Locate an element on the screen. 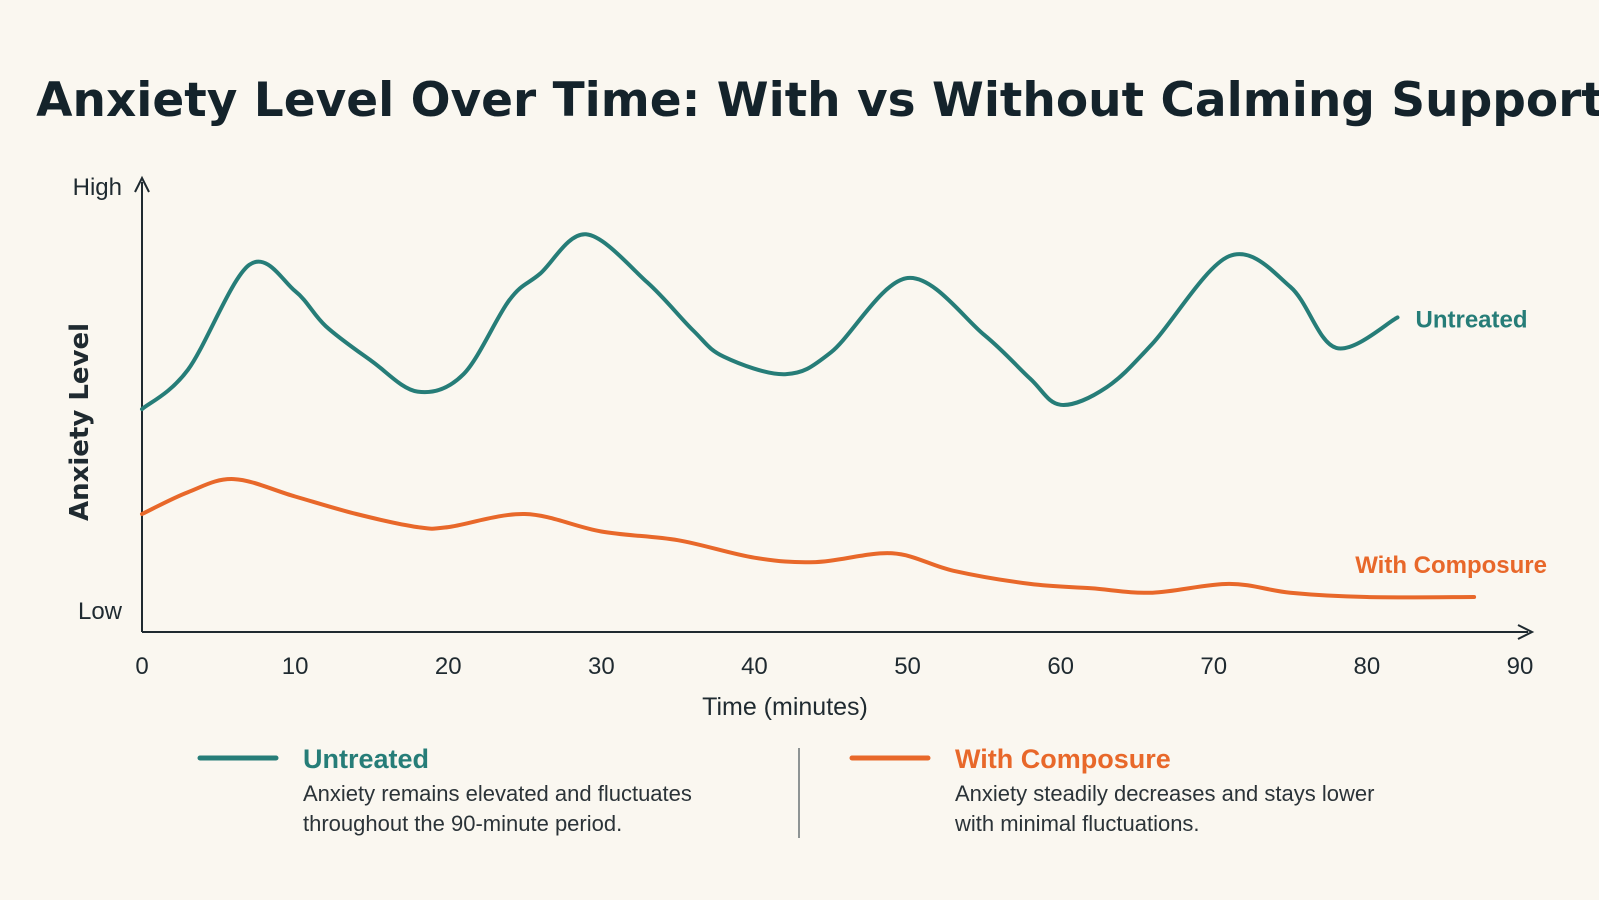  legend-description: throughout the 90-minute period. is located at coordinates (462, 823).